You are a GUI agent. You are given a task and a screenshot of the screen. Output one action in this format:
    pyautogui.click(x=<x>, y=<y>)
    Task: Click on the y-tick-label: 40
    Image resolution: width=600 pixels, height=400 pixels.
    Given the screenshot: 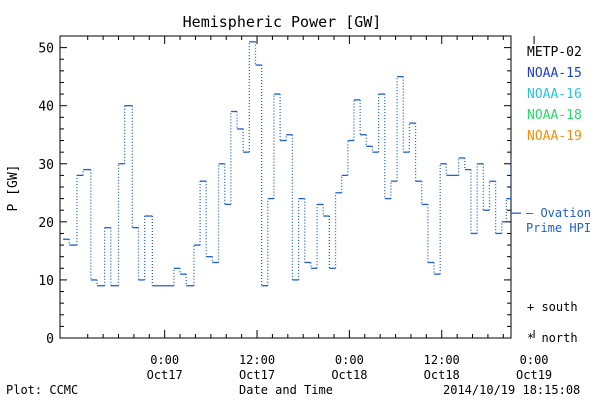 What is the action you would take?
    pyautogui.click(x=46, y=107)
    